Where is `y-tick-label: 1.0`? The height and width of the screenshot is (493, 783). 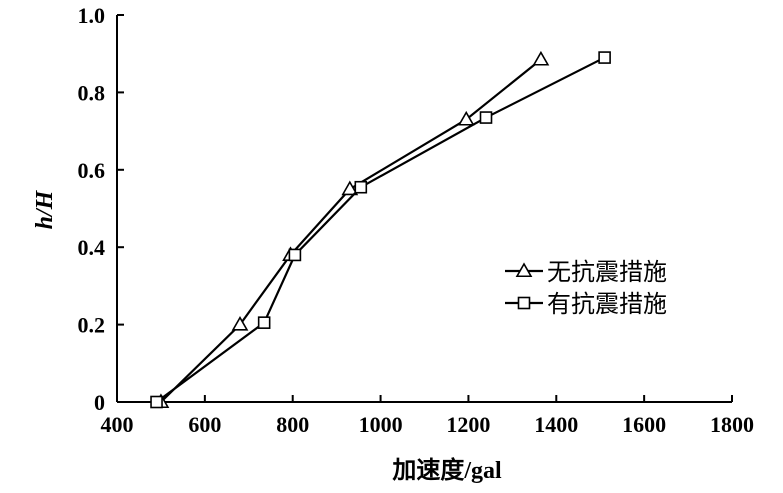 y-tick-label: 1.0 is located at coordinates (92, 15).